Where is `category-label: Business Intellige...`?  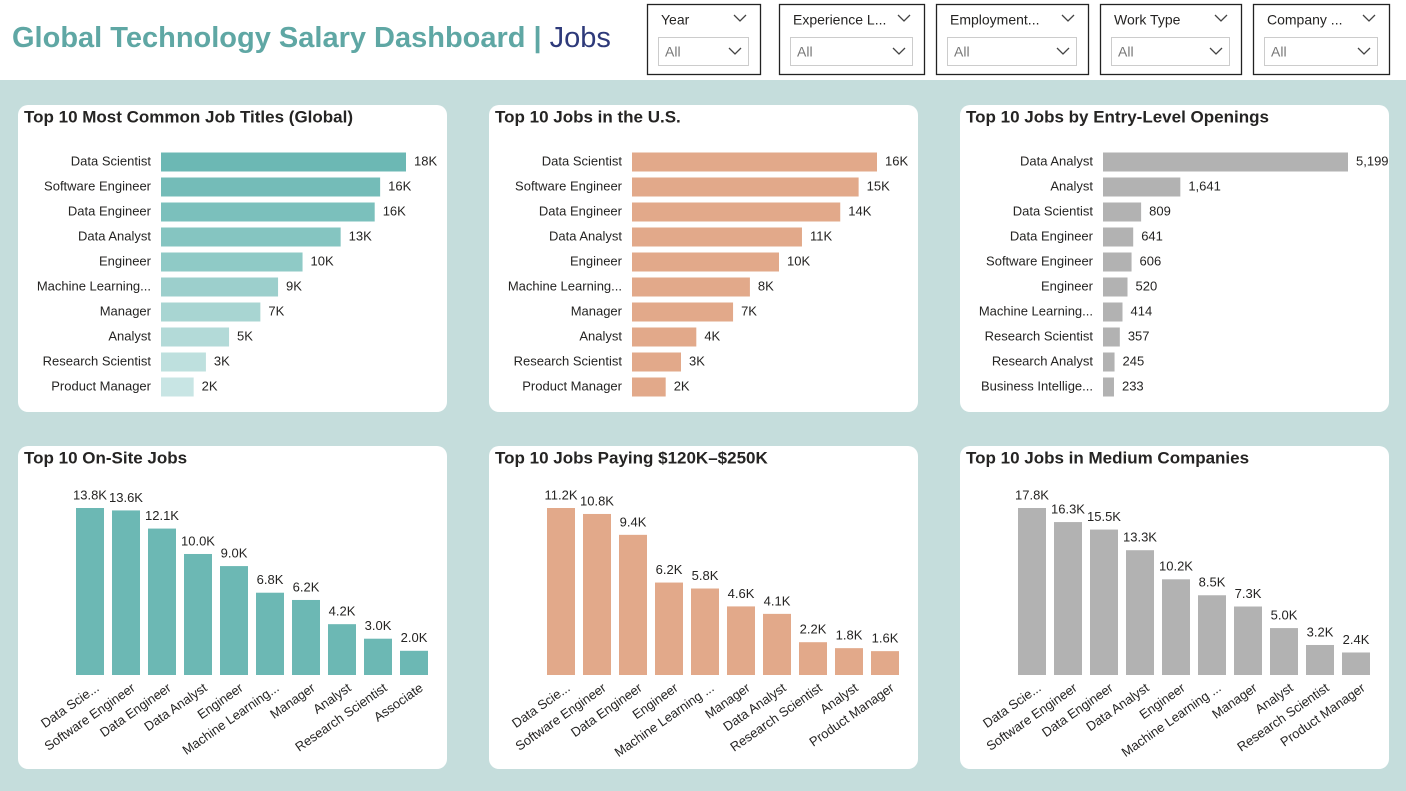
category-label: Business Intellige... is located at coordinates (1037, 385).